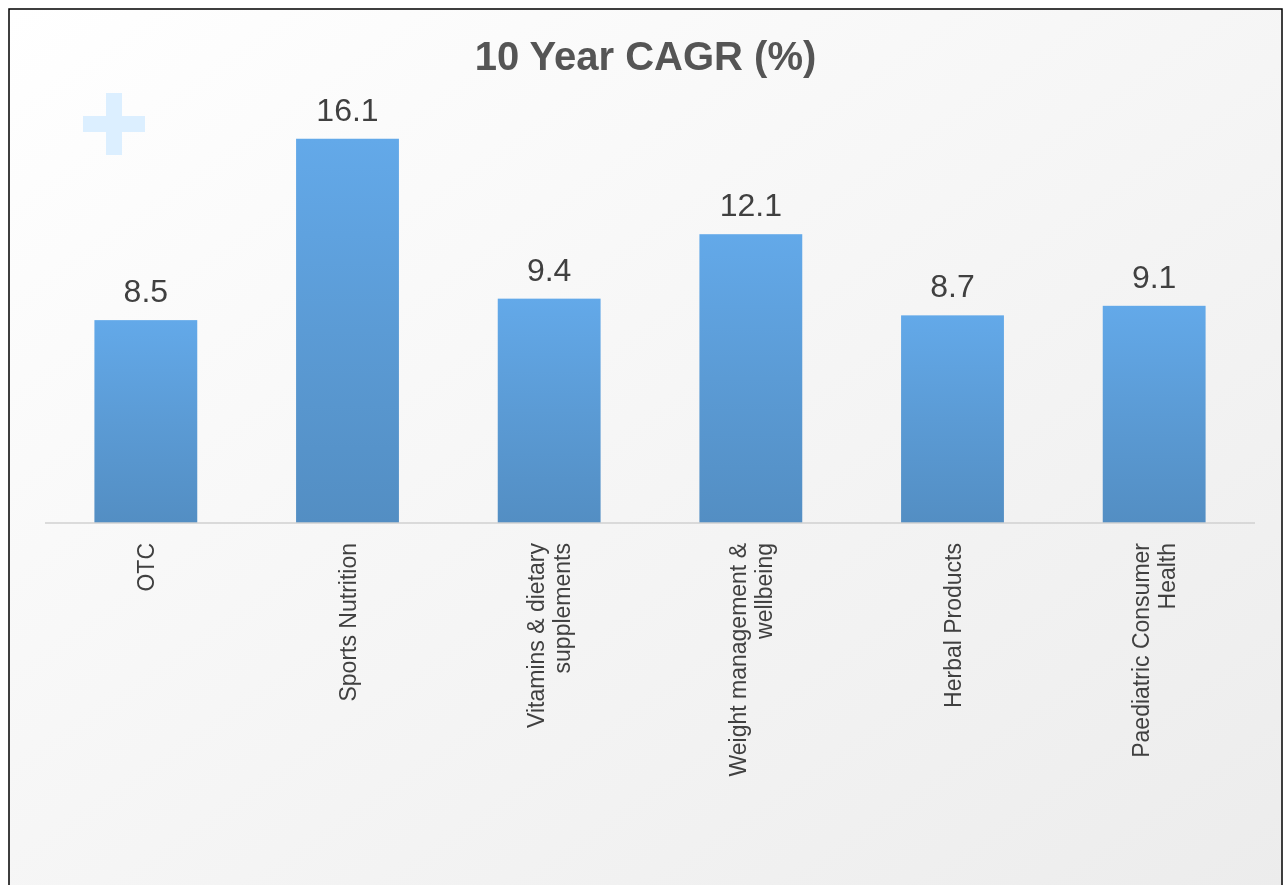 This screenshot has width=1283, height=885. What do you see at coordinates (645, 56) in the screenshot?
I see `chart-title: 10 Year CAGR (%)` at bounding box center [645, 56].